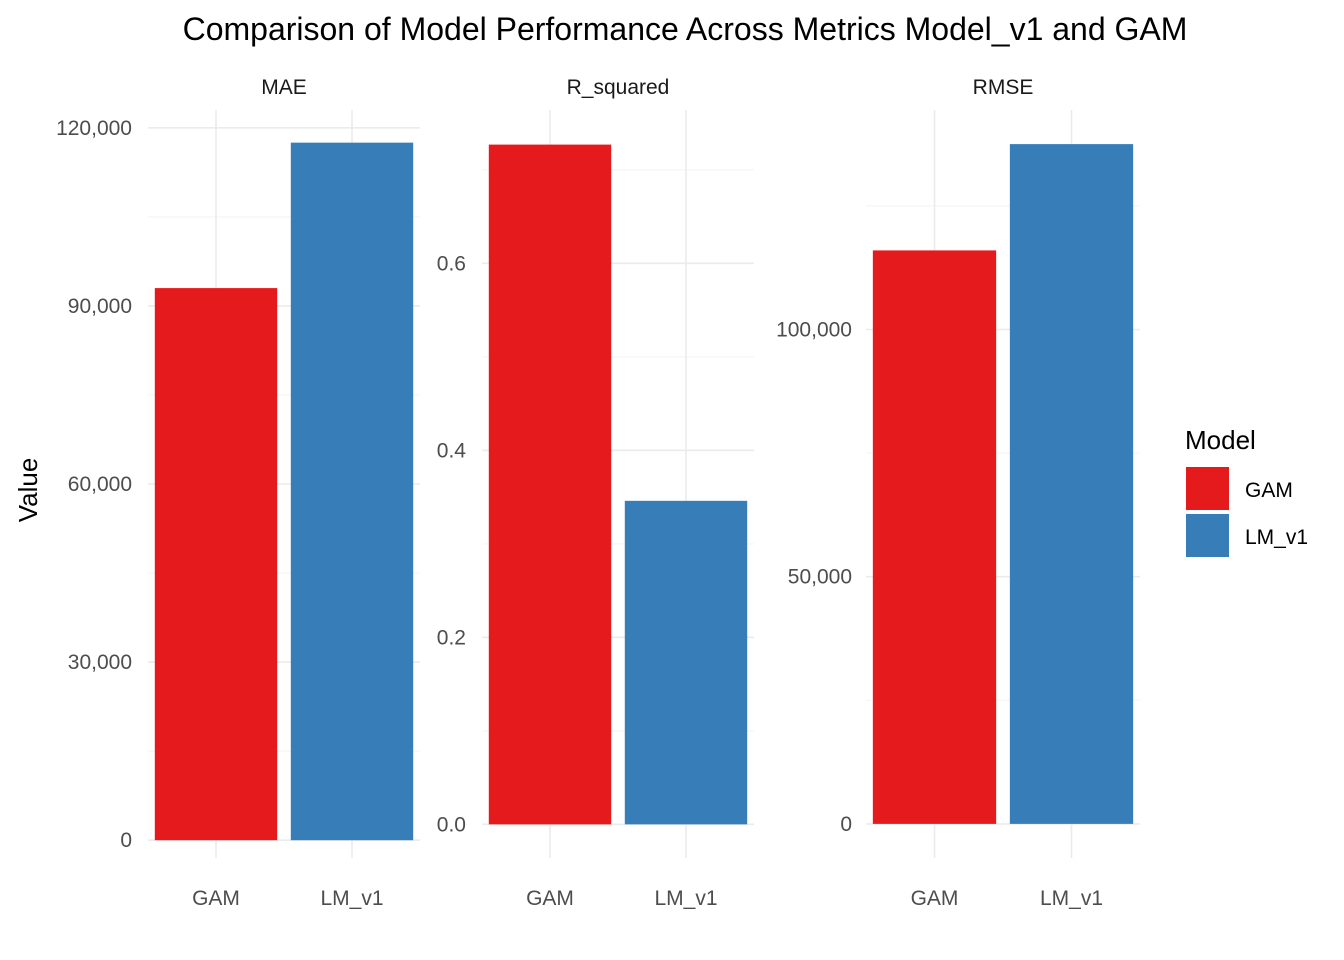 Image resolution: width=1344 pixels, height=960 pixels. I want to click on y-tick-label: 120,000, so click(94, 128).